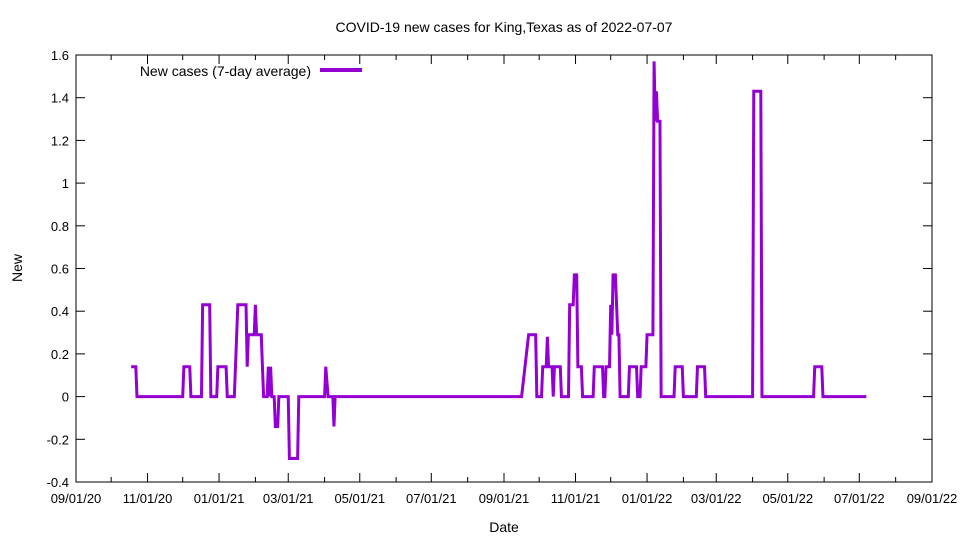 The width and height of the screenshot is (960, 540). What do you see at coordinates (787, 498) in the screenshot?
I see `x-tick-label: 05/01/22` at bounding box center [787, 498].